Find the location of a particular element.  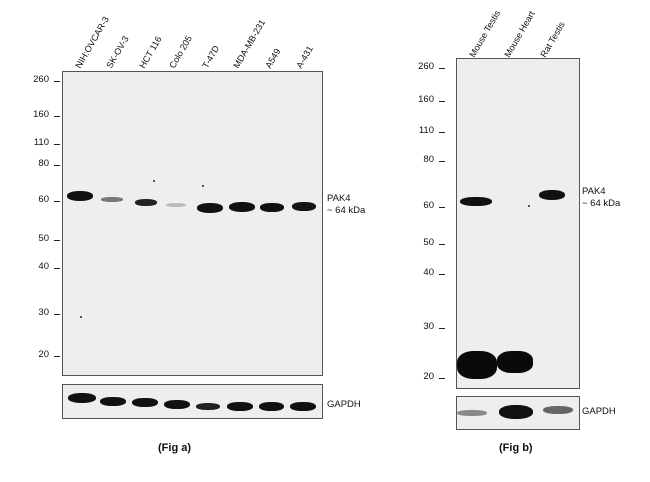

figure-caption: (Fig a) is located at coordinates (174, 448).